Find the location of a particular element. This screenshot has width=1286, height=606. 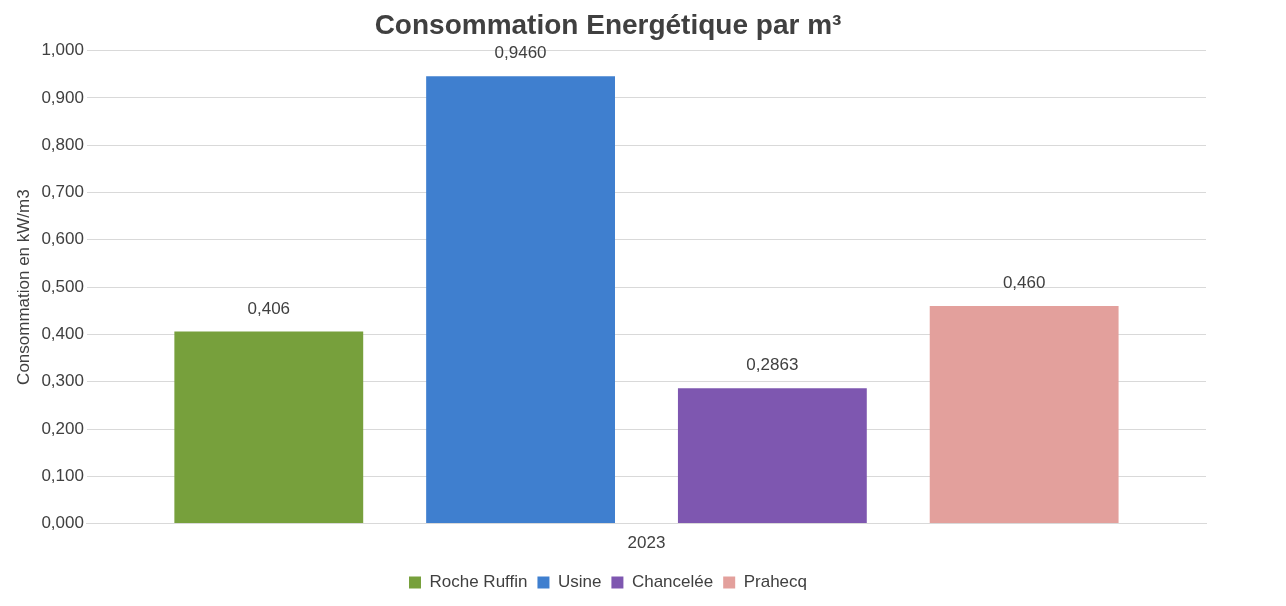

y-tick-label: 0,800 is located at coordinates (62, 144).